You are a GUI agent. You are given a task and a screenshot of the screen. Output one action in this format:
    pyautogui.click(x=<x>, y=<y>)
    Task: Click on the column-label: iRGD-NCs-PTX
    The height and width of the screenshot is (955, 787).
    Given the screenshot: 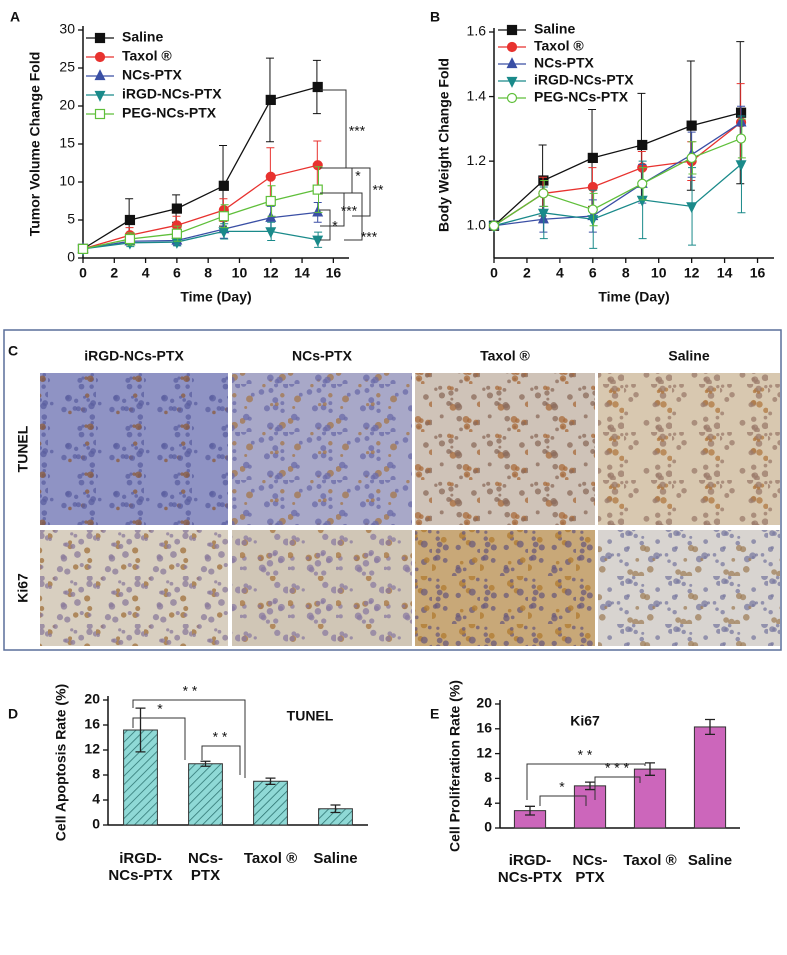 What is the action you would take?
    pyautogui.click(x=134, y=356)
    